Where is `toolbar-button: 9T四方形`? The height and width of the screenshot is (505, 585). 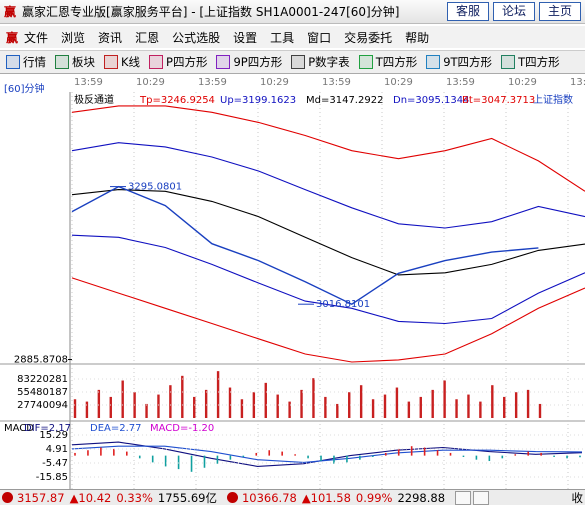
toolbar-button: 9T四方形 is located at coordinates (459, 62).